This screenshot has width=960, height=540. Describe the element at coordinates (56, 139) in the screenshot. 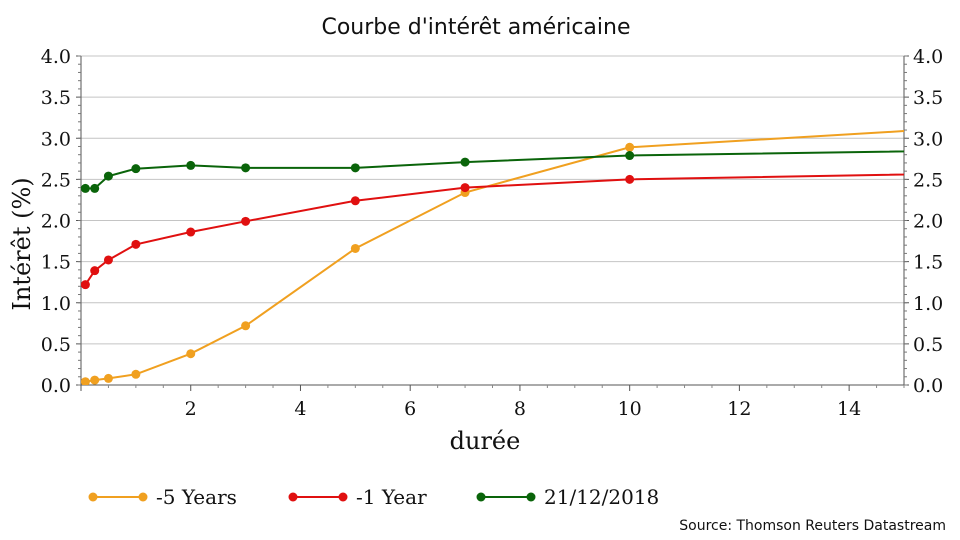

I see `y-left-tick-label: 3.0` at that location.